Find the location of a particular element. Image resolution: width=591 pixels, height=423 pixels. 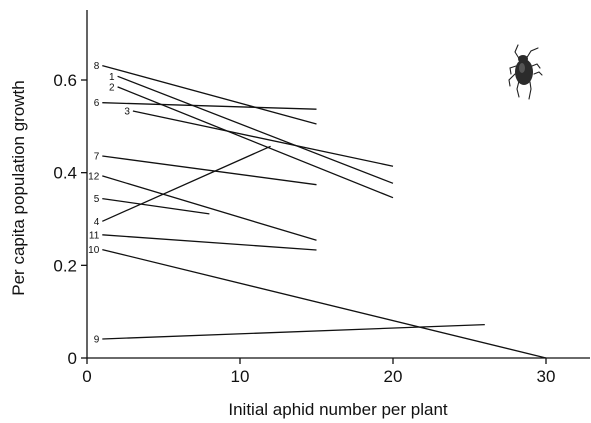

series-label-9: 9 is located at coordinates (97, 340).